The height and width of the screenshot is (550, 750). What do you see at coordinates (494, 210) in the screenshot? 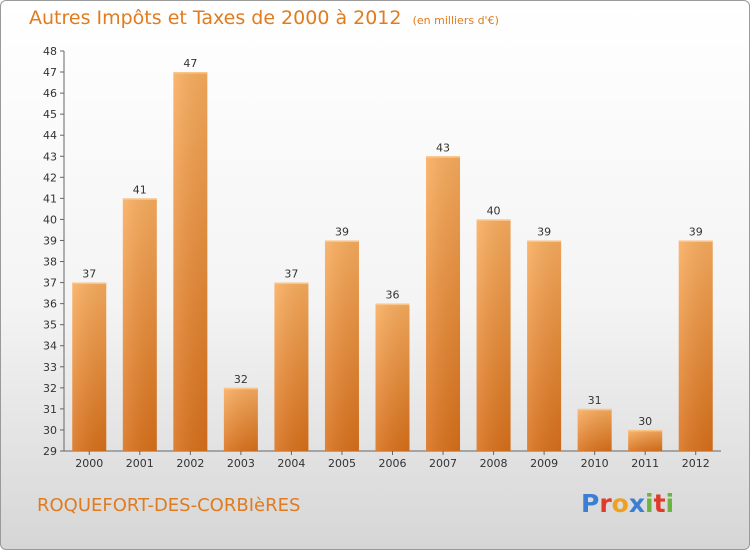
I see `data-label: 40` at bounding box center [494, 210].